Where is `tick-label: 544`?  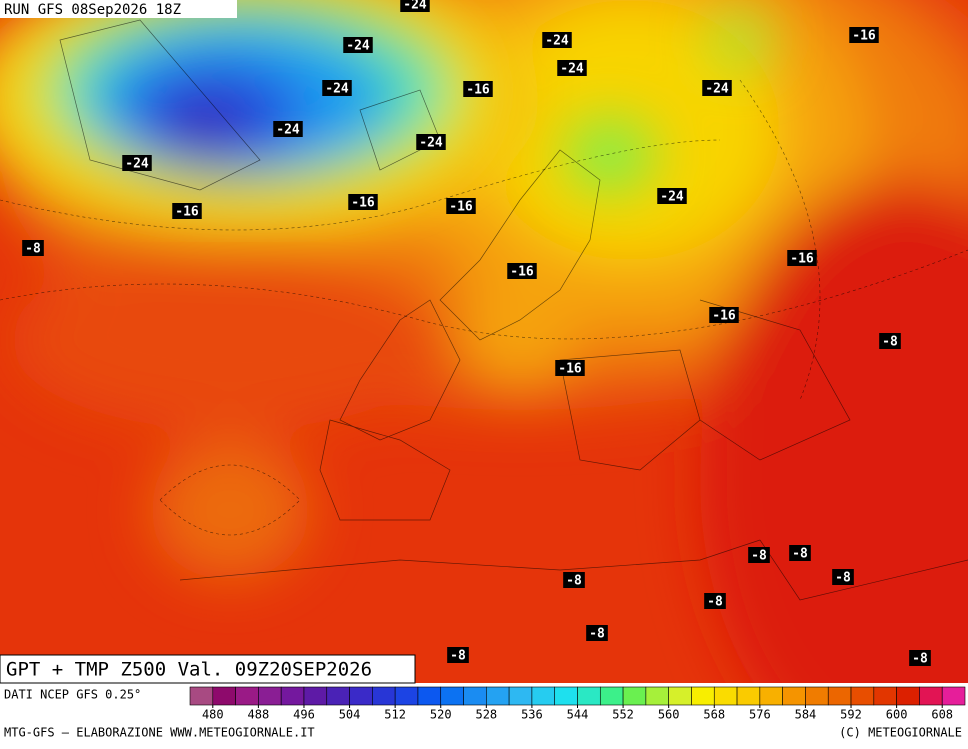 tick-label: 544 is located at coordinates (578, 715).